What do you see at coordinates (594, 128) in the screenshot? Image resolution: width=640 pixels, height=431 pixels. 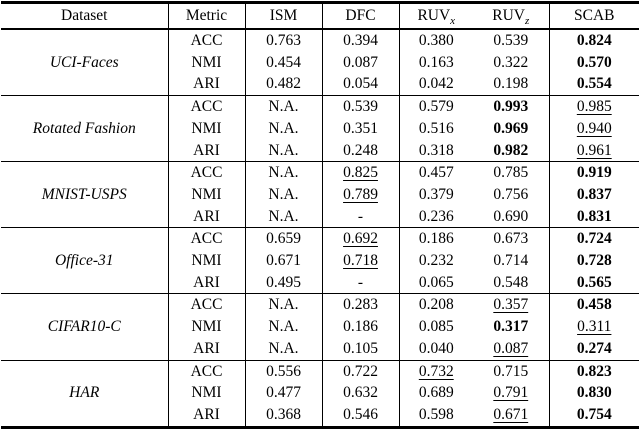 I see `second-best-value: 0.940` at bounding box center [594, 128].